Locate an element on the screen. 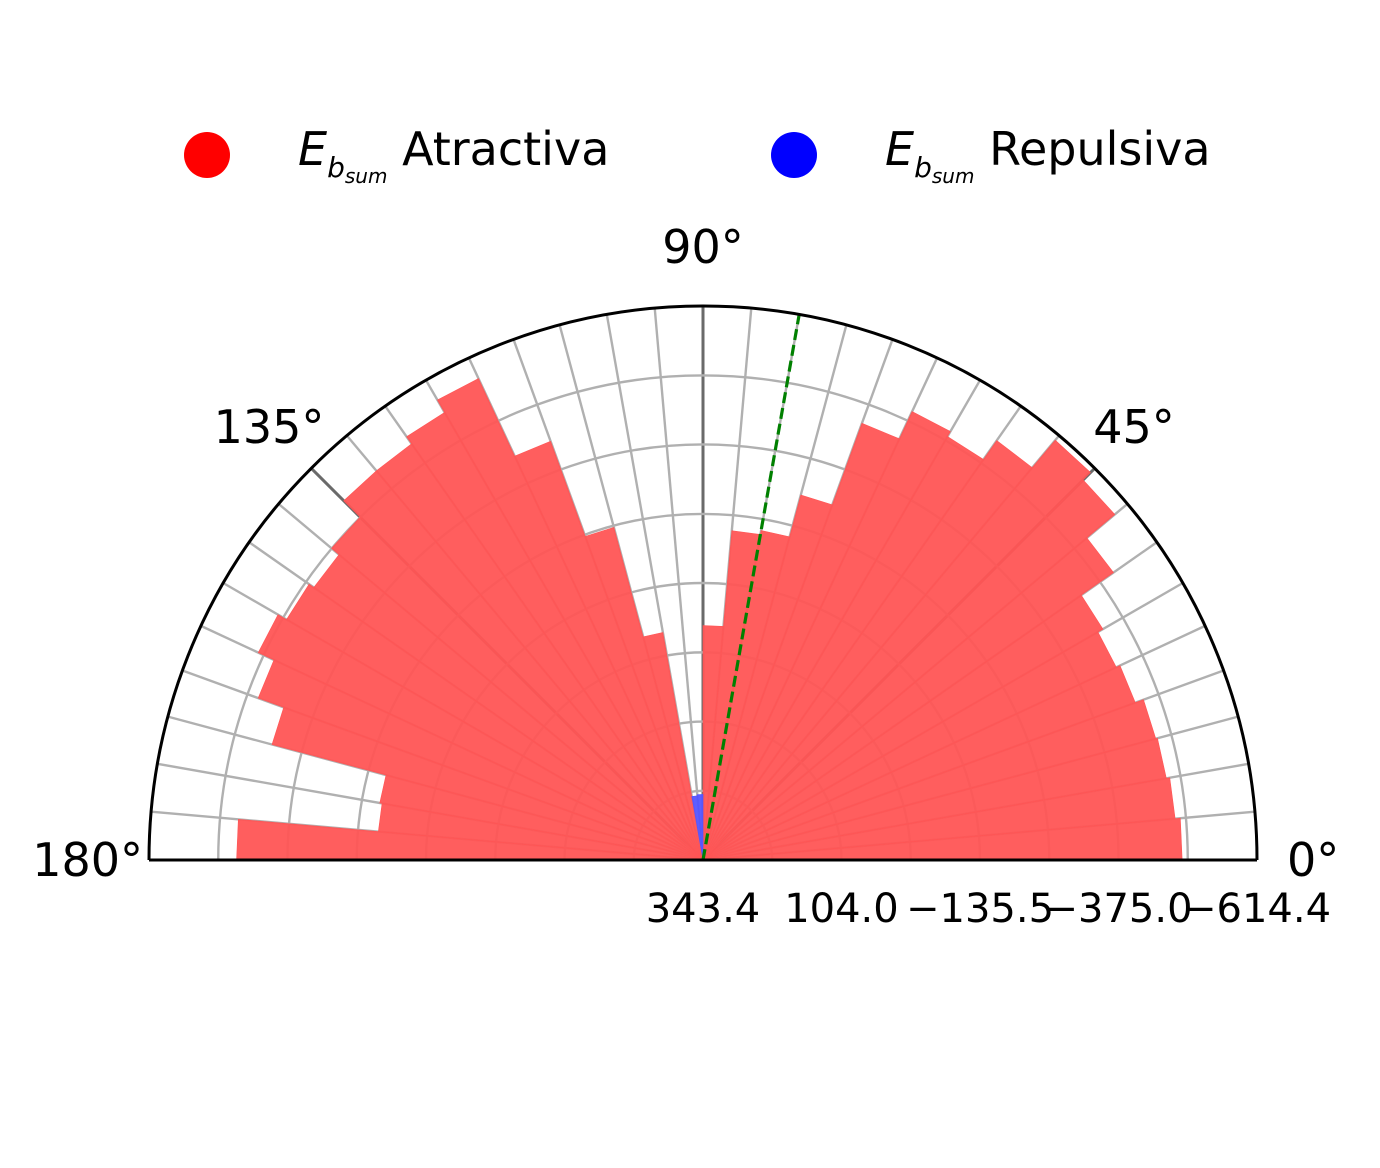 Image resolution: width=1380 pixels, height=1168 pixels. r-tick-label: −375.0 is located at coordinates (1119, 909).